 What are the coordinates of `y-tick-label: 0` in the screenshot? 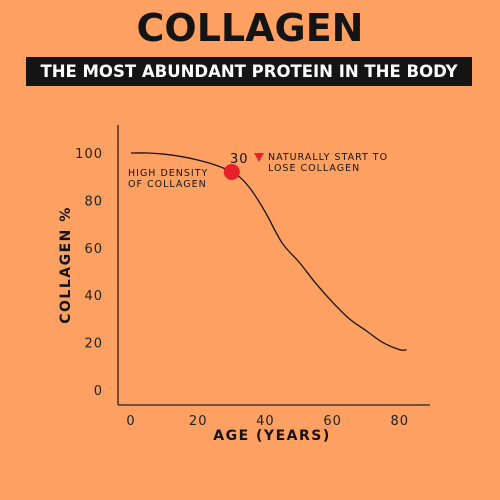 It's located at (98, 391).